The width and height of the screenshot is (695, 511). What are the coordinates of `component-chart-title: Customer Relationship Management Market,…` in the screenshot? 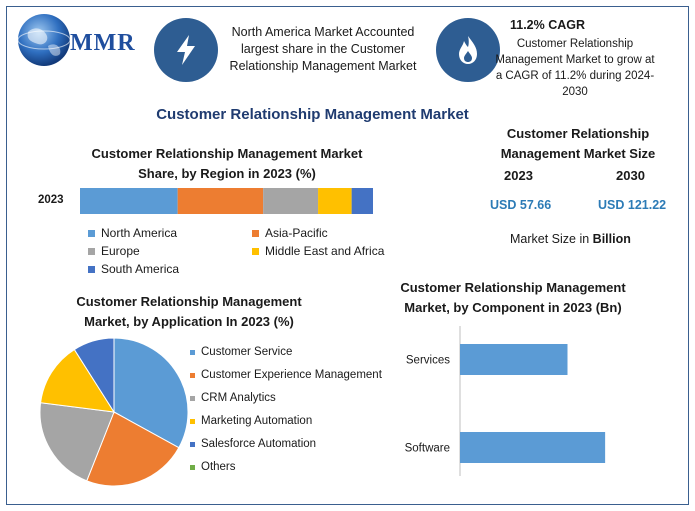 It's located at (513, 297).